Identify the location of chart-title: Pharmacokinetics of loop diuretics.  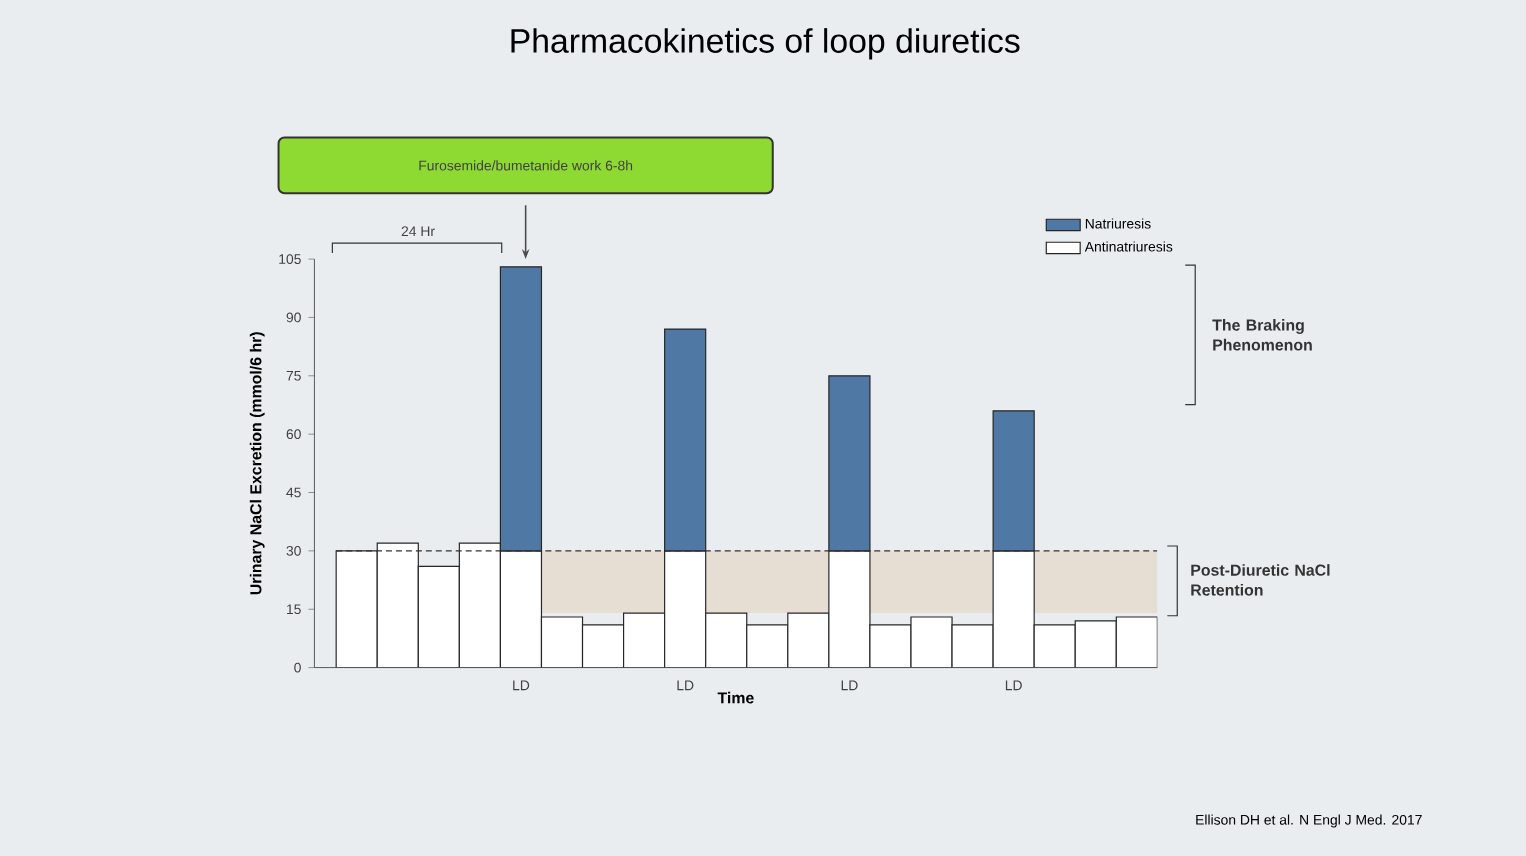
(765, 43).